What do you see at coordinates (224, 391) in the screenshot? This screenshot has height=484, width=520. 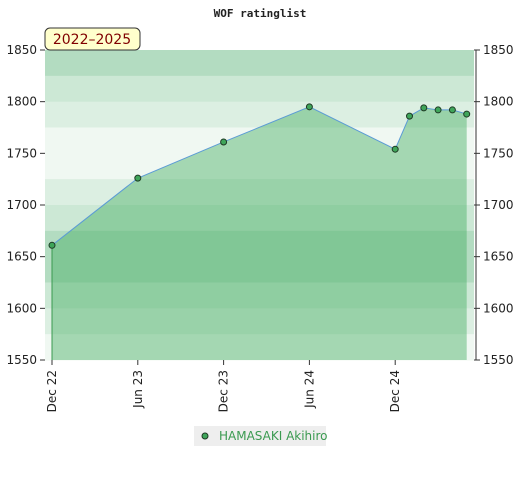 I see `x-tick-label: Dec 23` at bounding box center [224, 391].